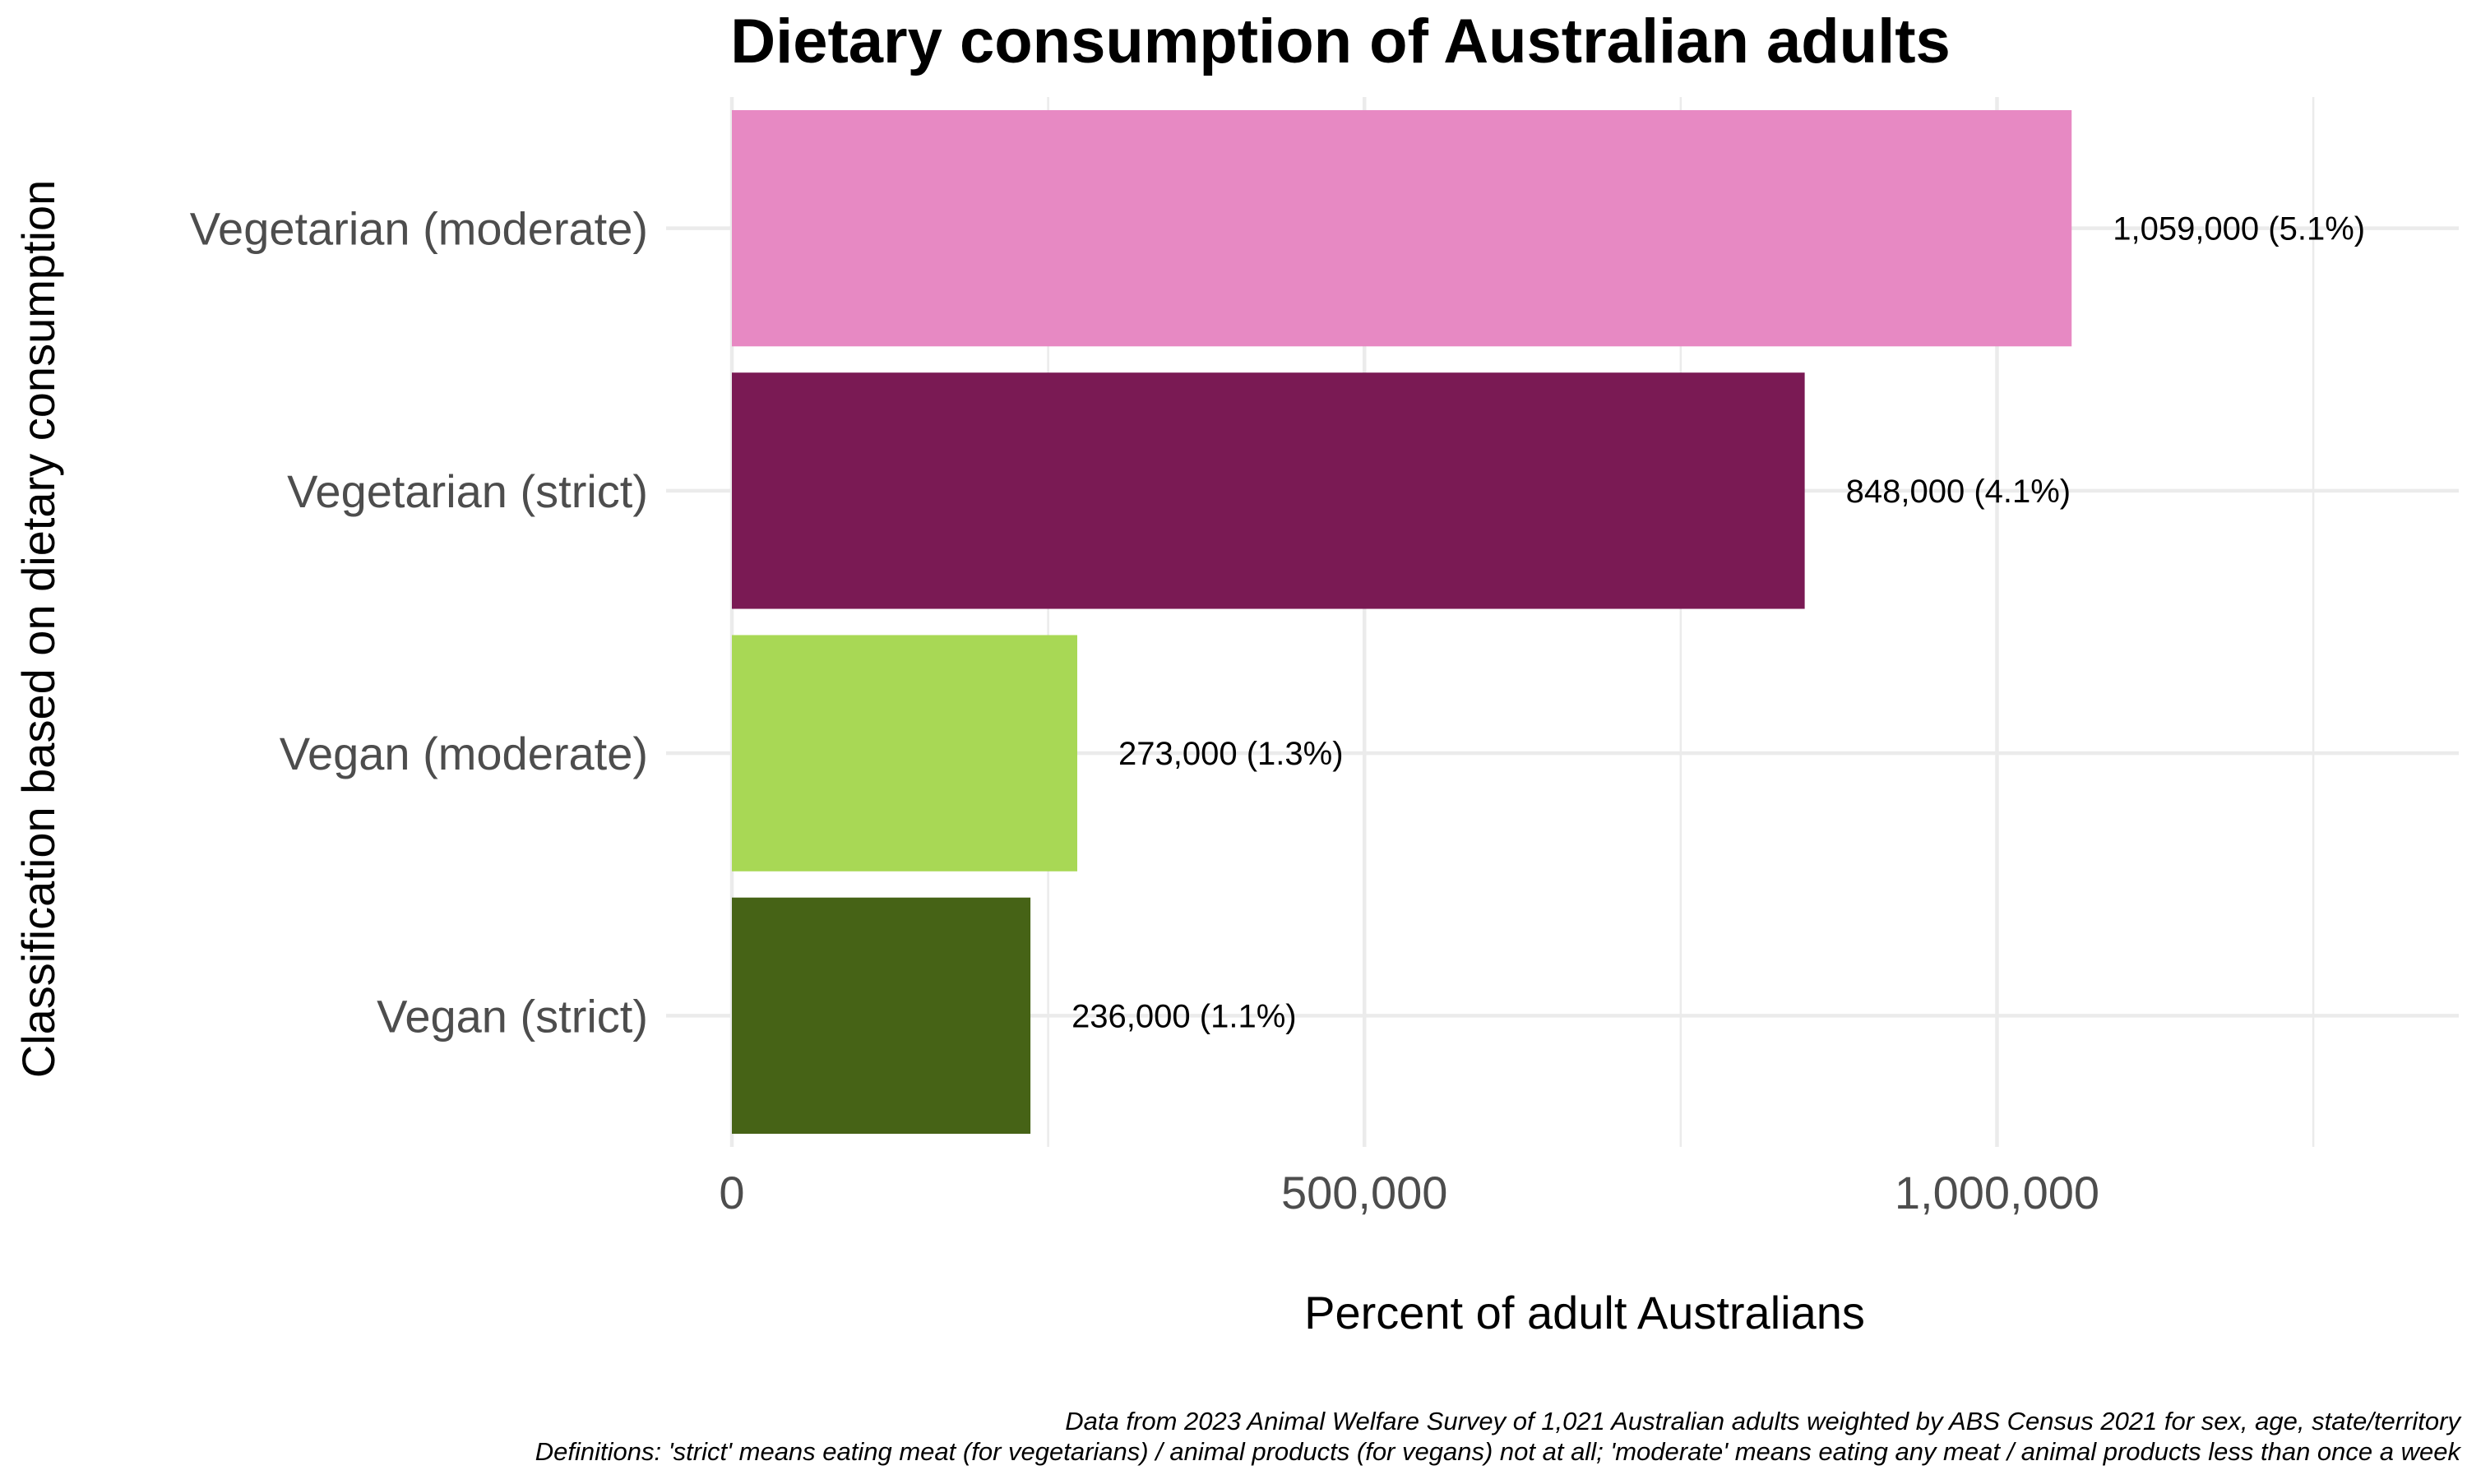  What do you see at coordinates (467, 491) in the screenshot?
I see `y-category-label: Vegetarian (strict)` at bounding box center [467, 491].